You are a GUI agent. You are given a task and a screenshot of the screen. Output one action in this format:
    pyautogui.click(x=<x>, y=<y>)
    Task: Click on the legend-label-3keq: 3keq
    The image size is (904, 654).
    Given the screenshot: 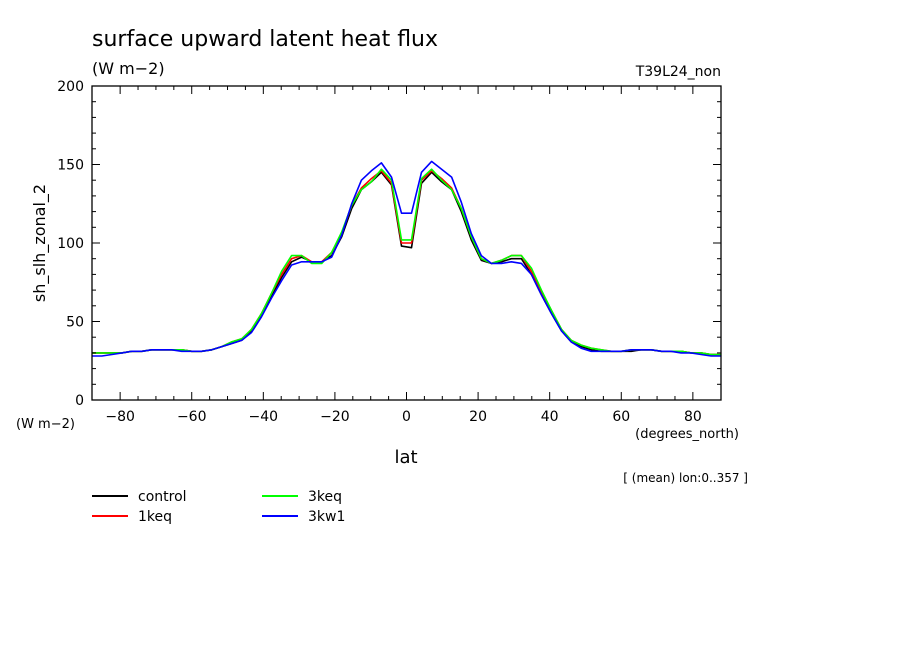 What is the action you would take?
    pyautogui.click(x=325, y=497)
    